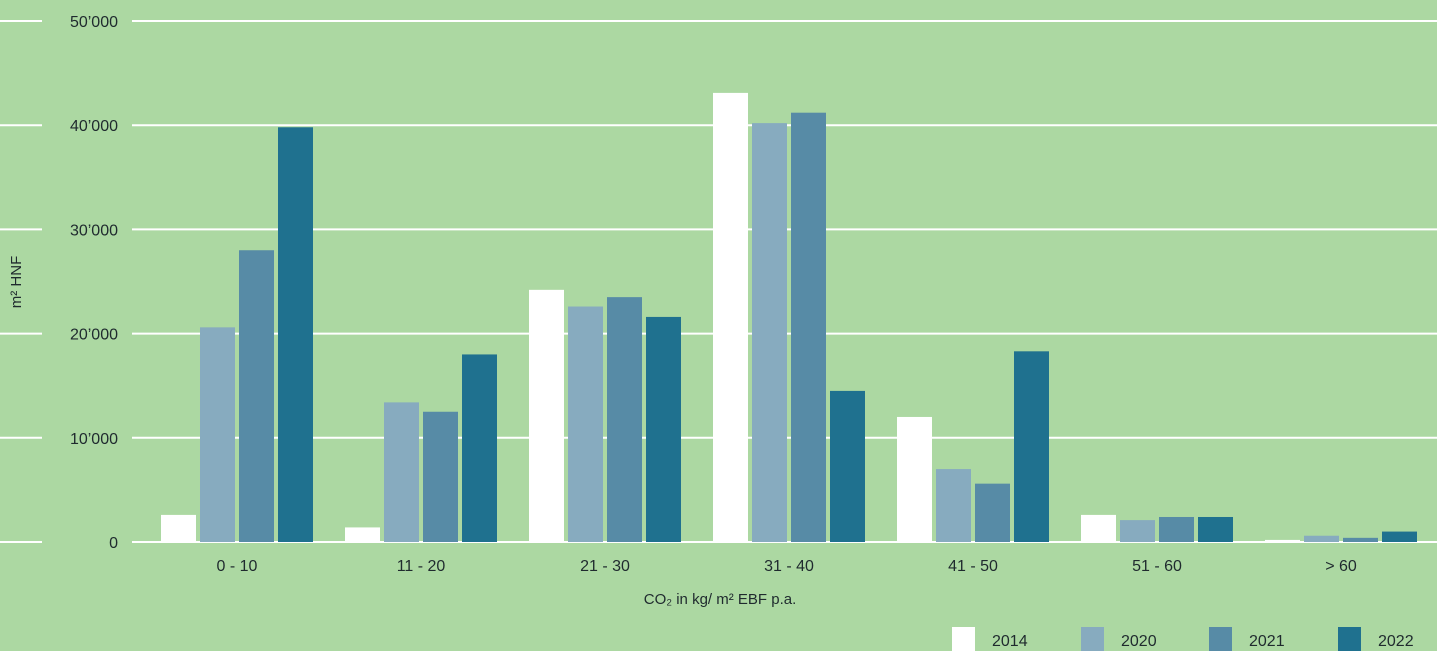  What do you see at coordinates (1092, 639) in the screenshot?
I see `legend-swatch-2020` at bounding box center [1092, 639].